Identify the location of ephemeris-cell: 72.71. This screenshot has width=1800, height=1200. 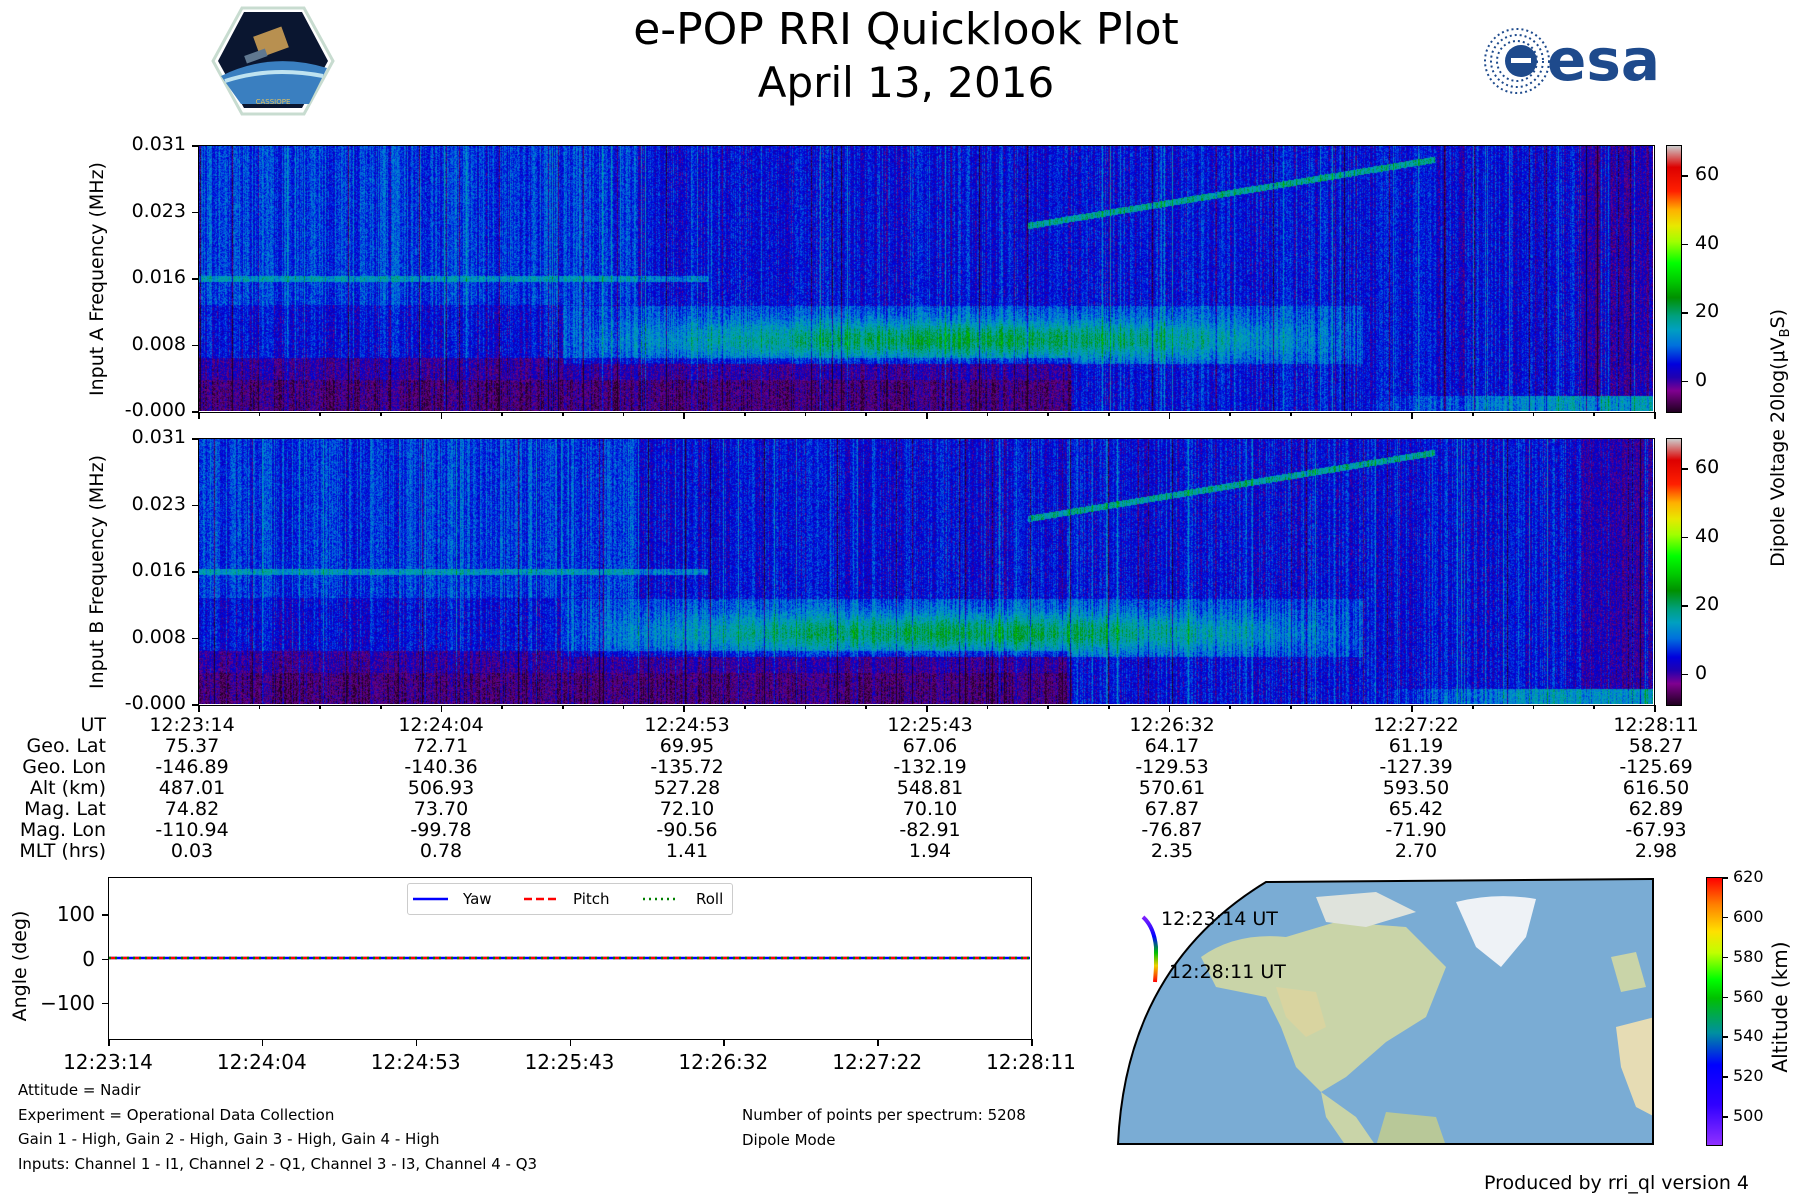
(441, 746).